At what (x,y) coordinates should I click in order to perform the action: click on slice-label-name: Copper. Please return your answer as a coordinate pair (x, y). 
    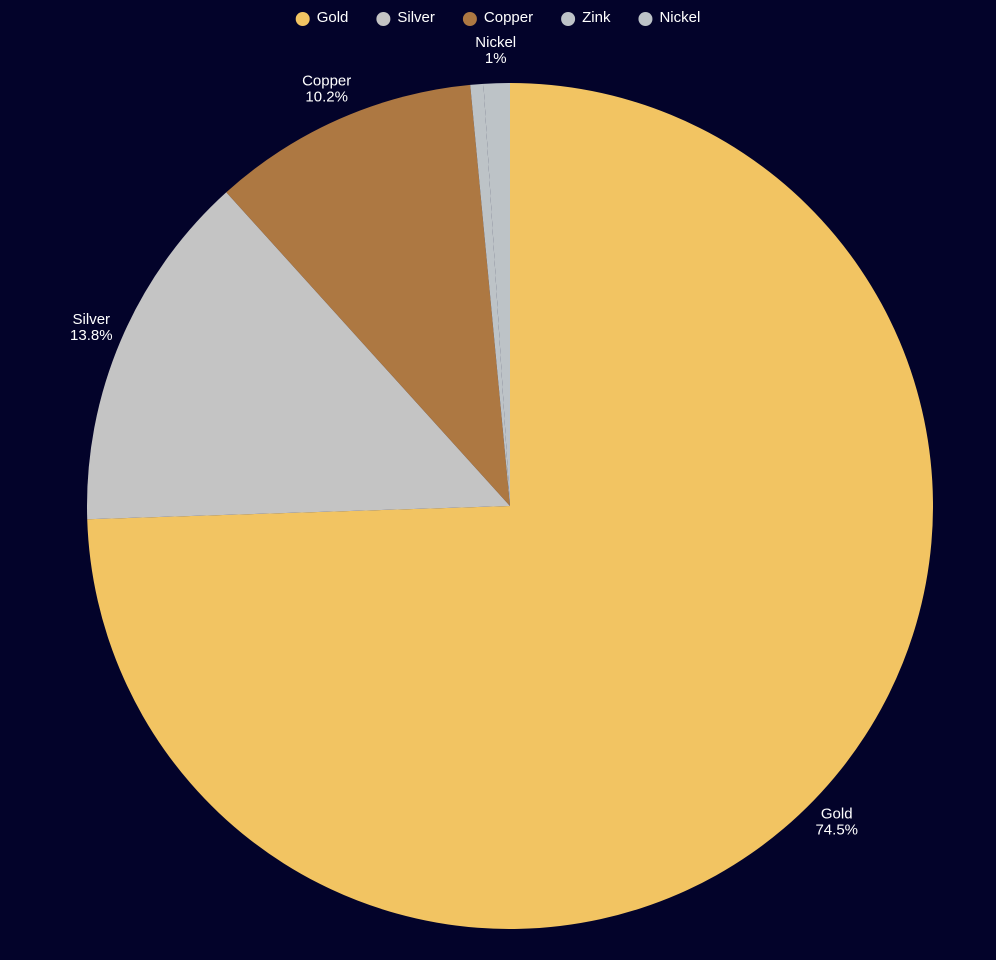
    Looking at the image, I should click on (326, 81).